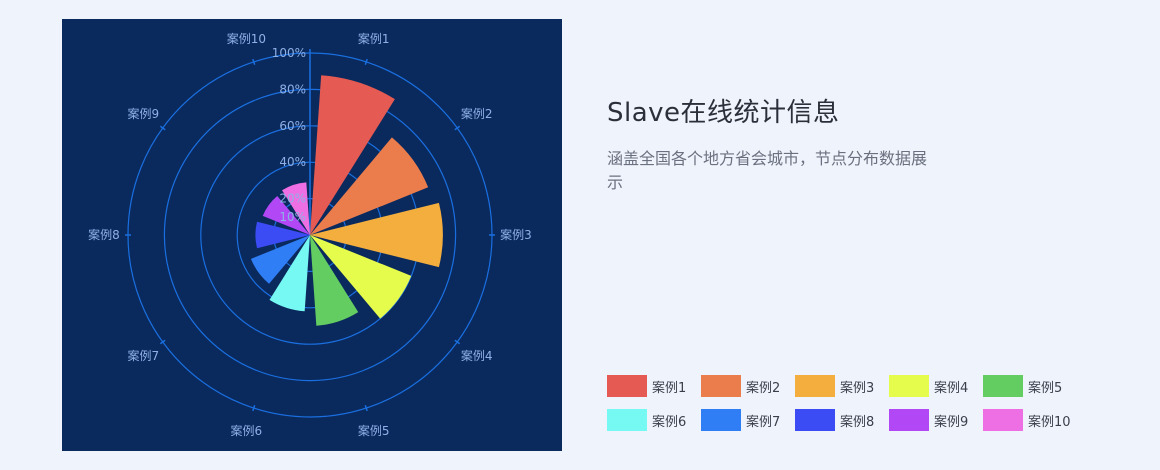 Image resolution: width=1160 pixels, height=470 pixels. I want to click on legend-label: 案例5, so click(1045, 388).